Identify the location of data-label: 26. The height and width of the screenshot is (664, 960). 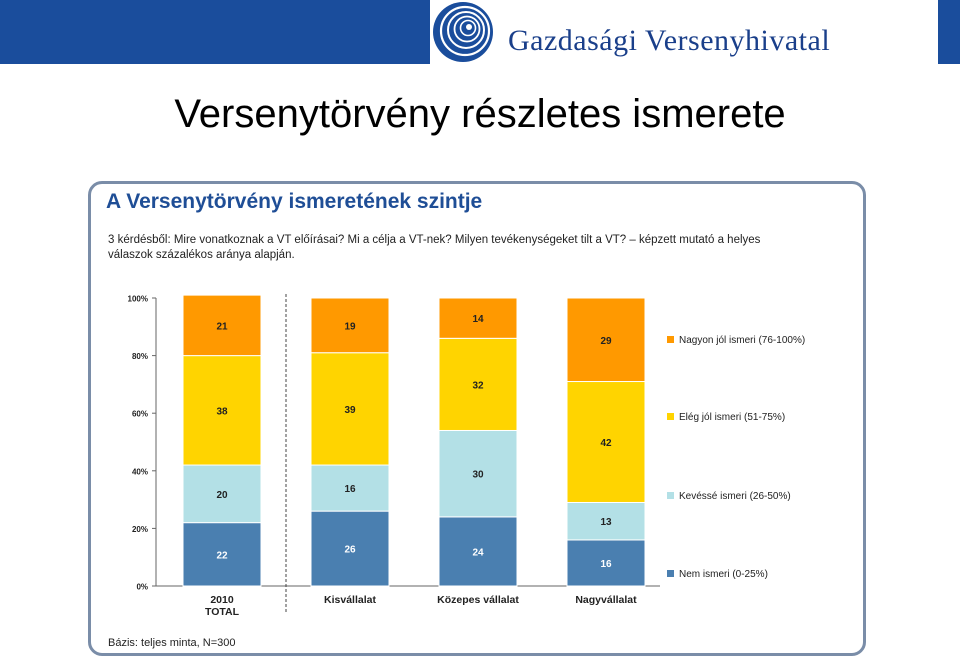
(350, 550).